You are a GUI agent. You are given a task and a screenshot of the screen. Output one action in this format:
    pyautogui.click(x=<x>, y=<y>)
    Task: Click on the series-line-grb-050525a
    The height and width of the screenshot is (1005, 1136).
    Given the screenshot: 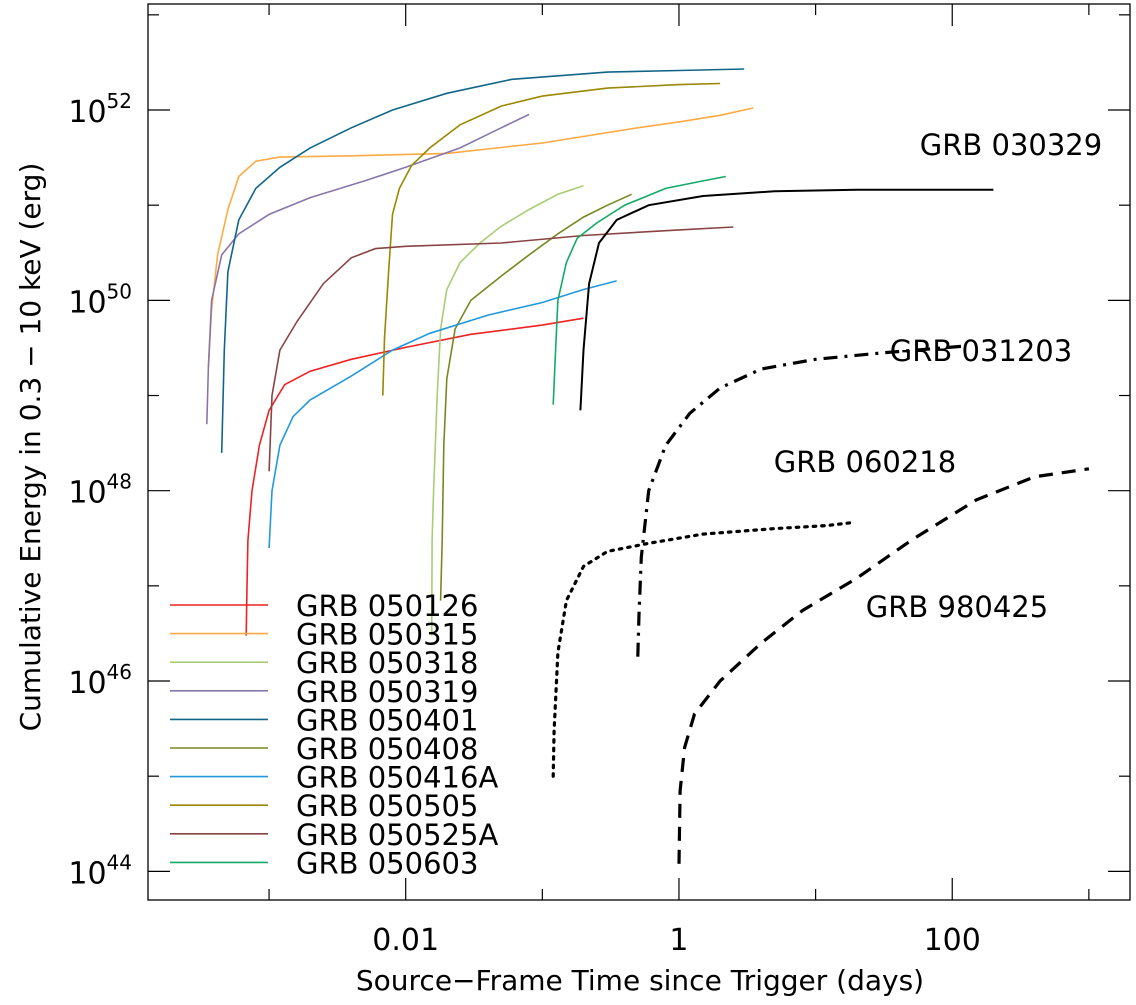 What is the action you would take?
    pyautogui.click(x=501, y=349)
    